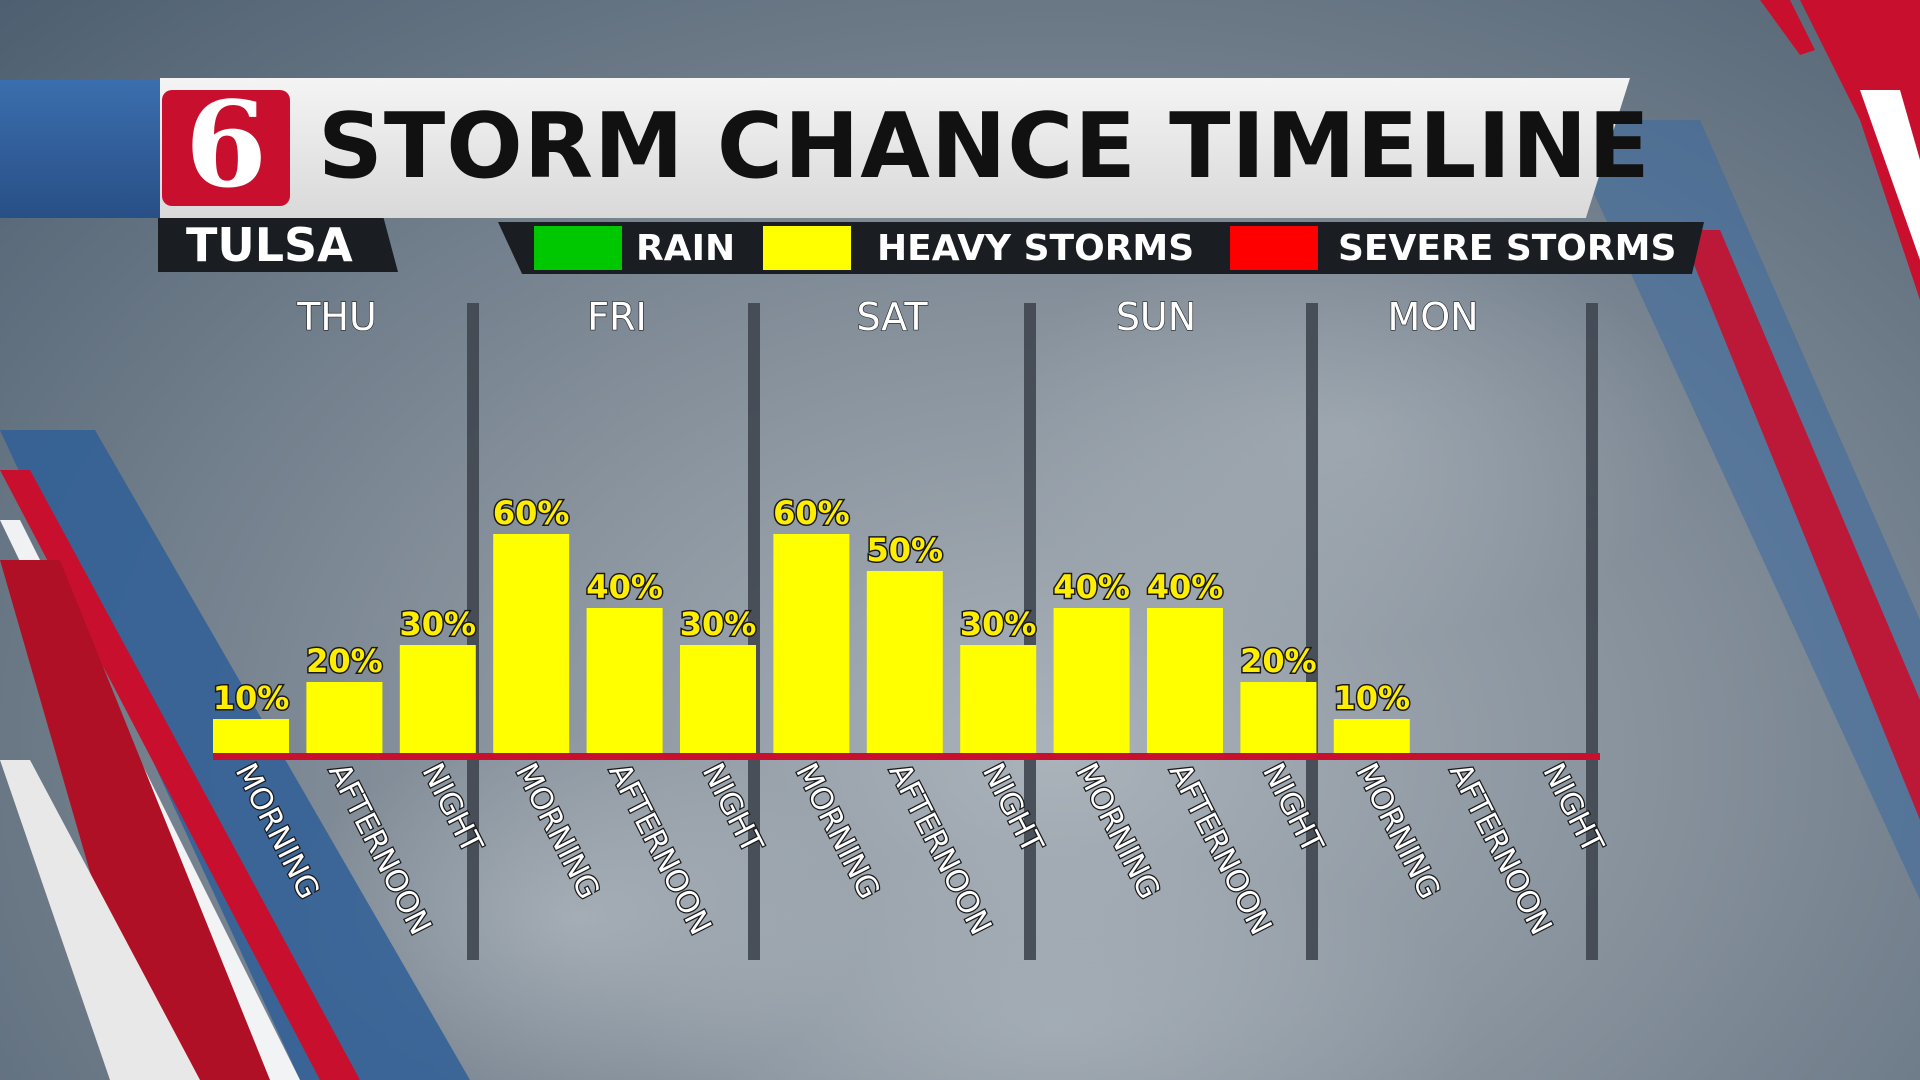 The height and width of the screenshot is (1080, 1920). I want to click on baseline, so click(906, 756).